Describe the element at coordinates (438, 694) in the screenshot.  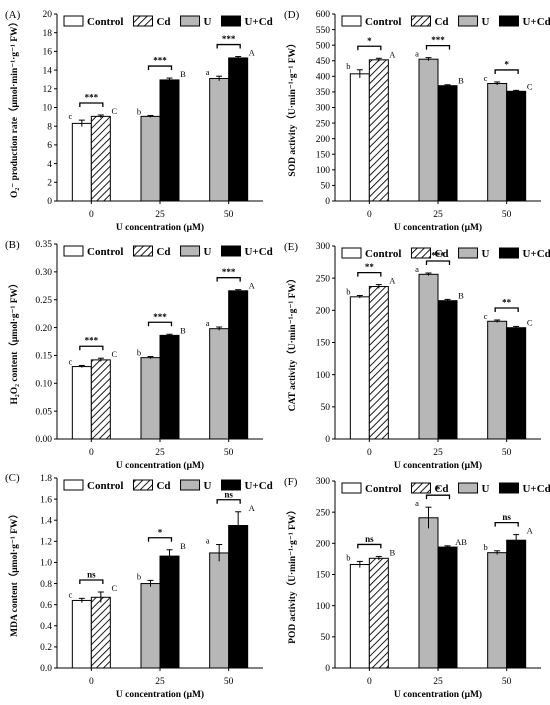
I see `x-axis-title: U concentration (μM)` at that location.